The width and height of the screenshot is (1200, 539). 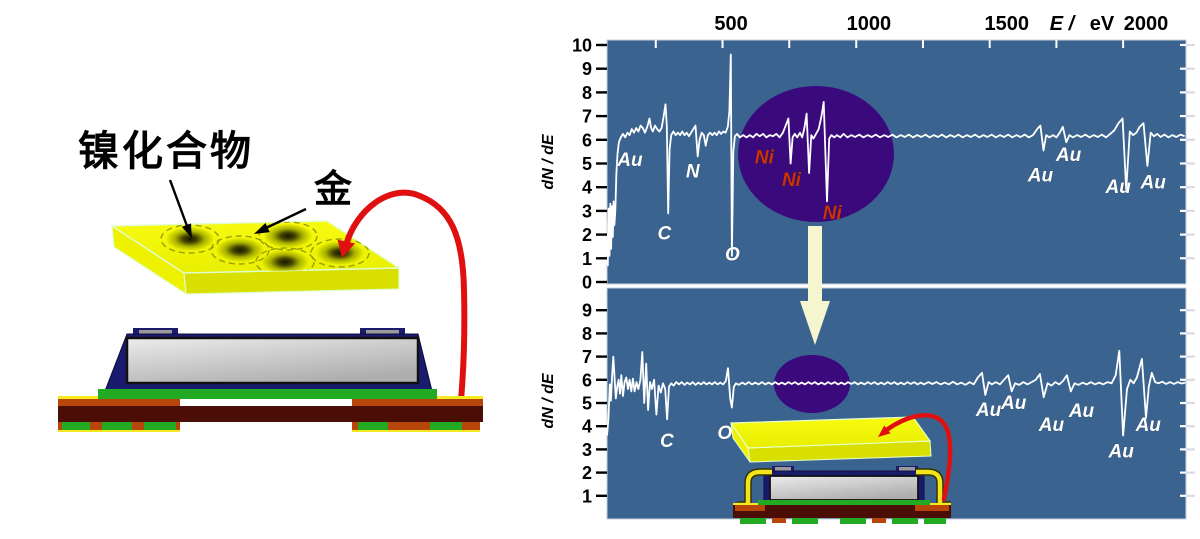 I want to click on x-axis-title: E /, so click(x=1063, y=24).